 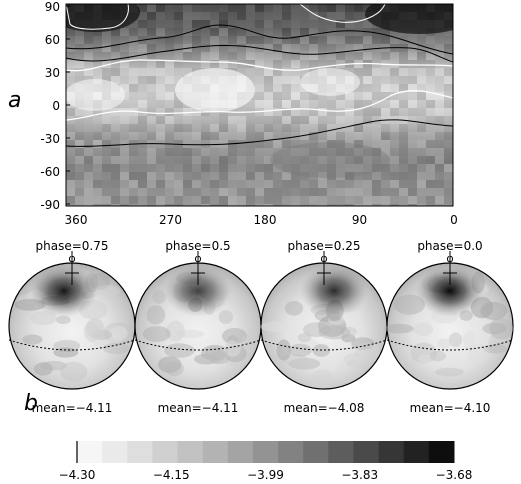 I want to click on y-tick-label: 30, so click(x=52, y=73).